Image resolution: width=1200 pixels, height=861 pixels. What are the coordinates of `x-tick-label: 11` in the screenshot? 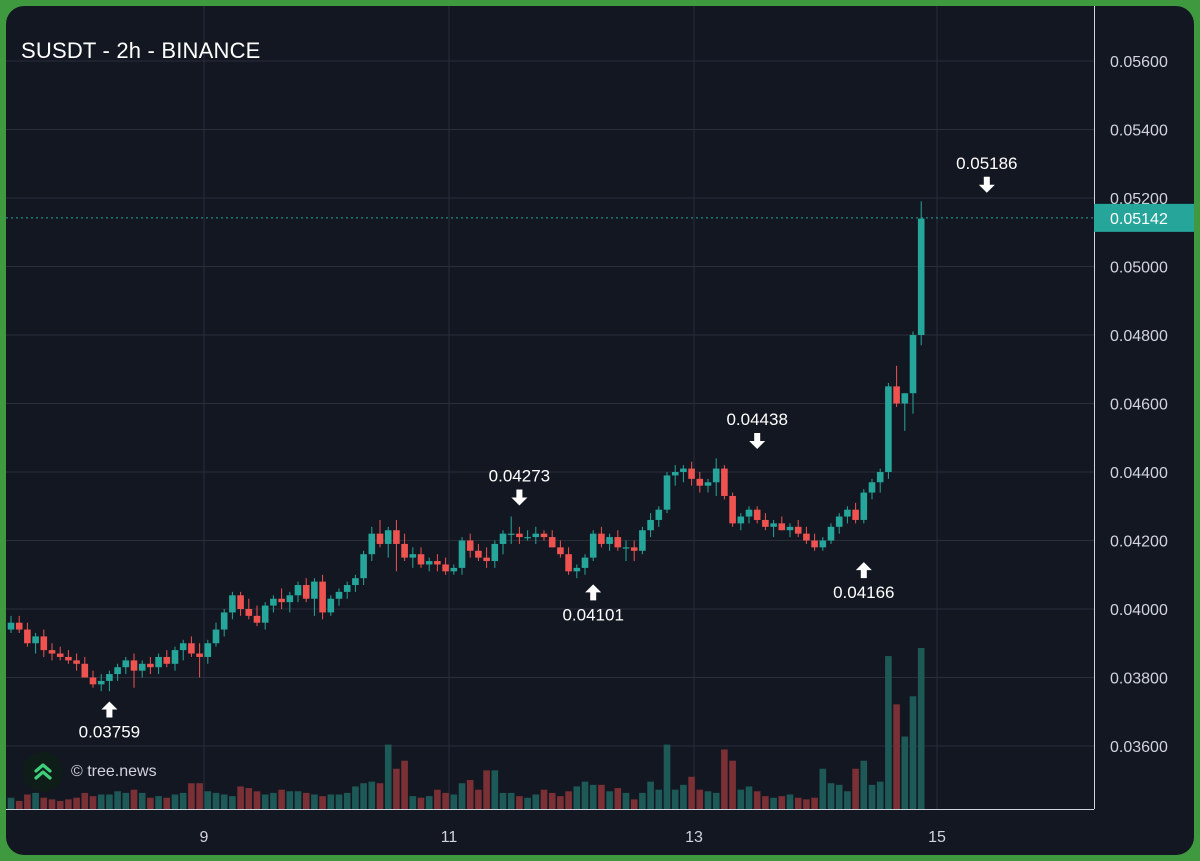 It's located at (449, 837).